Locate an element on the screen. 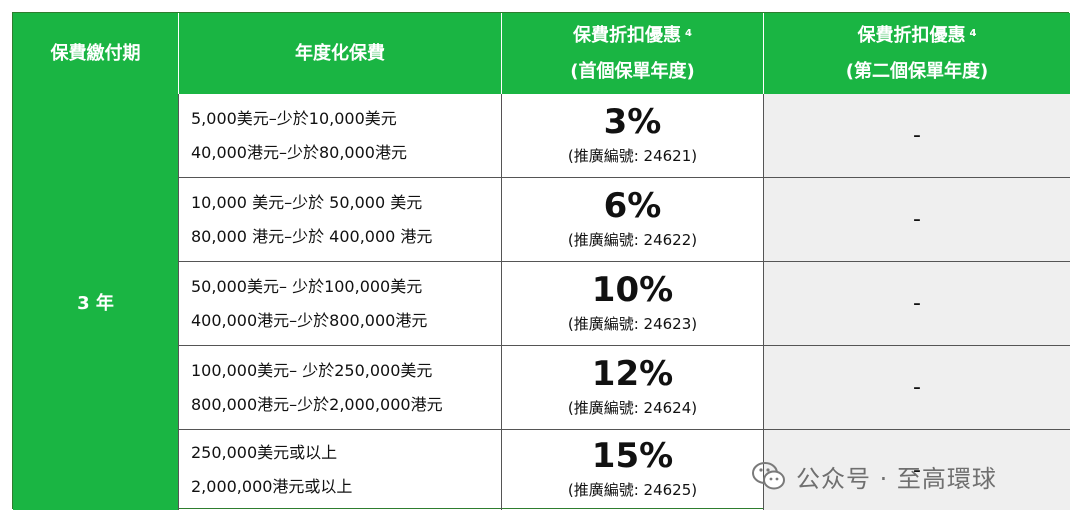 Image resolution: width=1080 pixels, height=521 pixels. promo-code: (推廣編號: 24621) is located at coordinates (632, 155).